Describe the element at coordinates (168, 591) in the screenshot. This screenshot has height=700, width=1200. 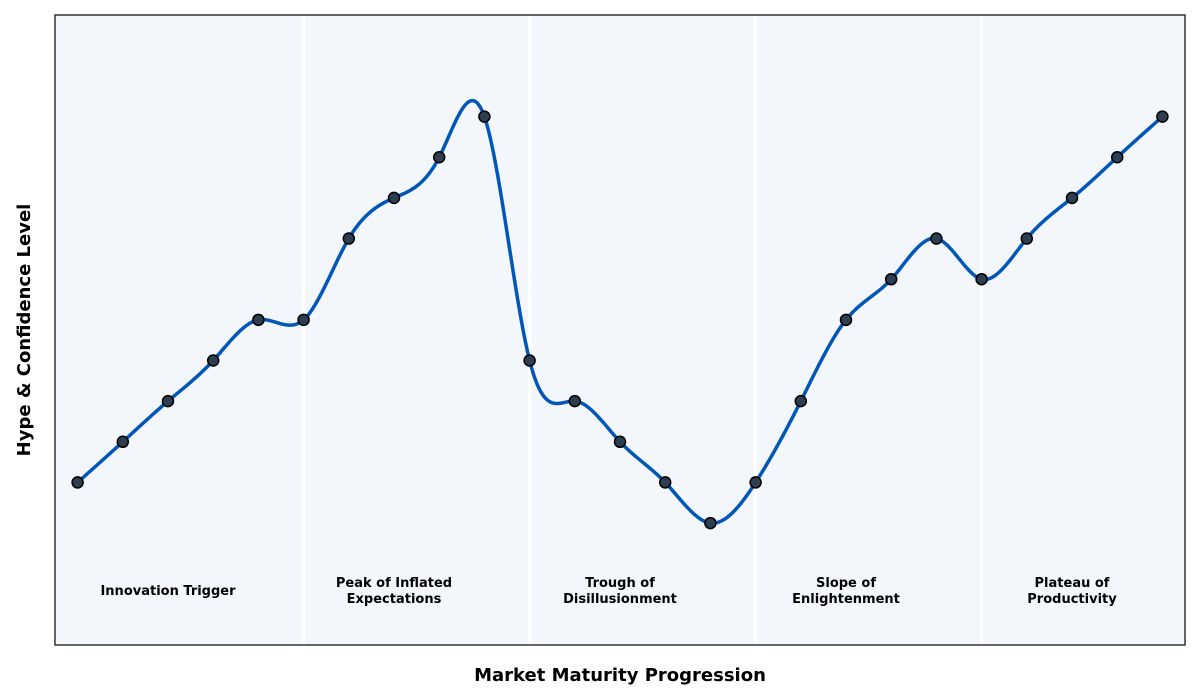
I see `phase-label: Innovation Trigger` at that location.